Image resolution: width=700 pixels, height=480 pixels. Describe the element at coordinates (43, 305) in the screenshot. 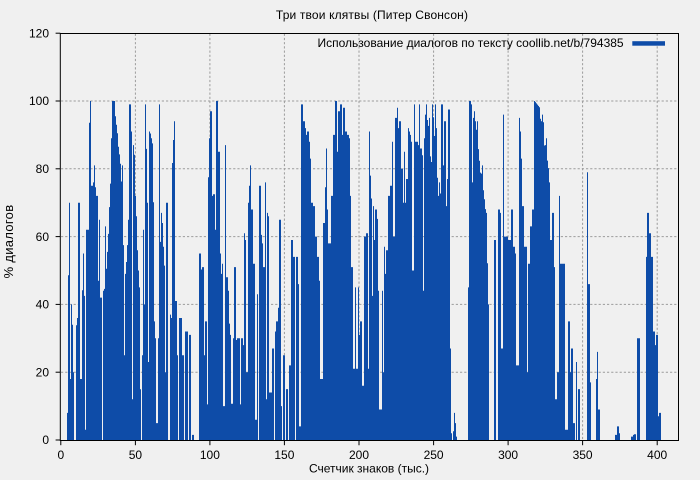

I see `svg-text: 40` at that location.